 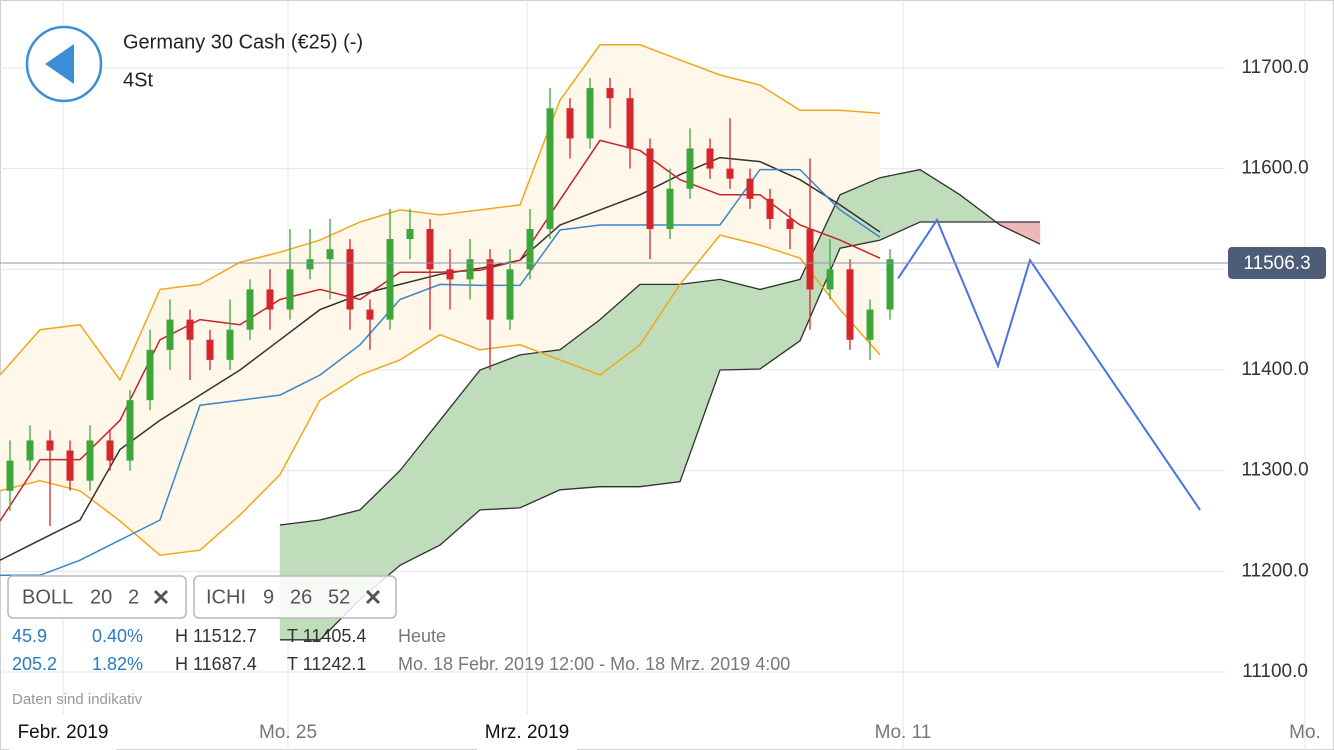 What do you see at coordinates (77, 699) in the screenshot?
I see `disclaimer: Daten sind indikativ` at bounding box center [77, 699].